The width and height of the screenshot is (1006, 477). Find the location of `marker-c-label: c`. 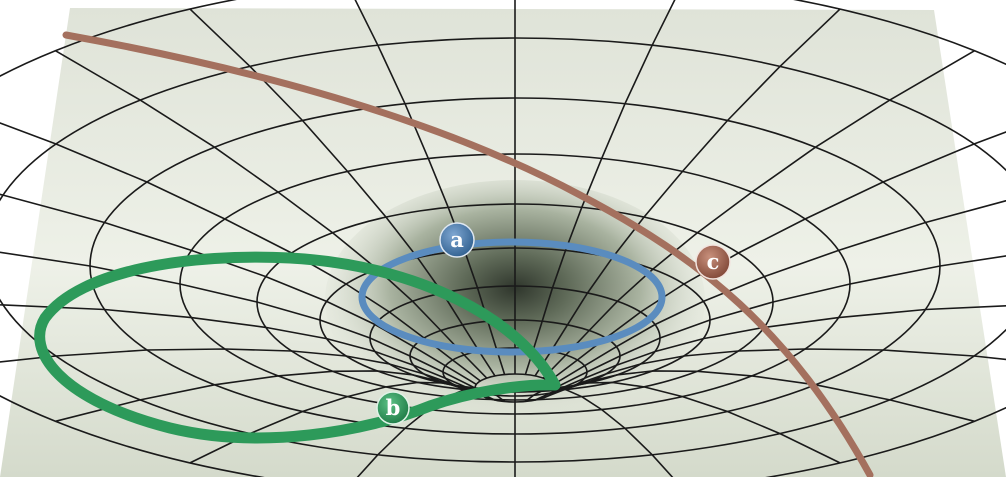

marker-c-label: c is located at coordinates (713, 261).